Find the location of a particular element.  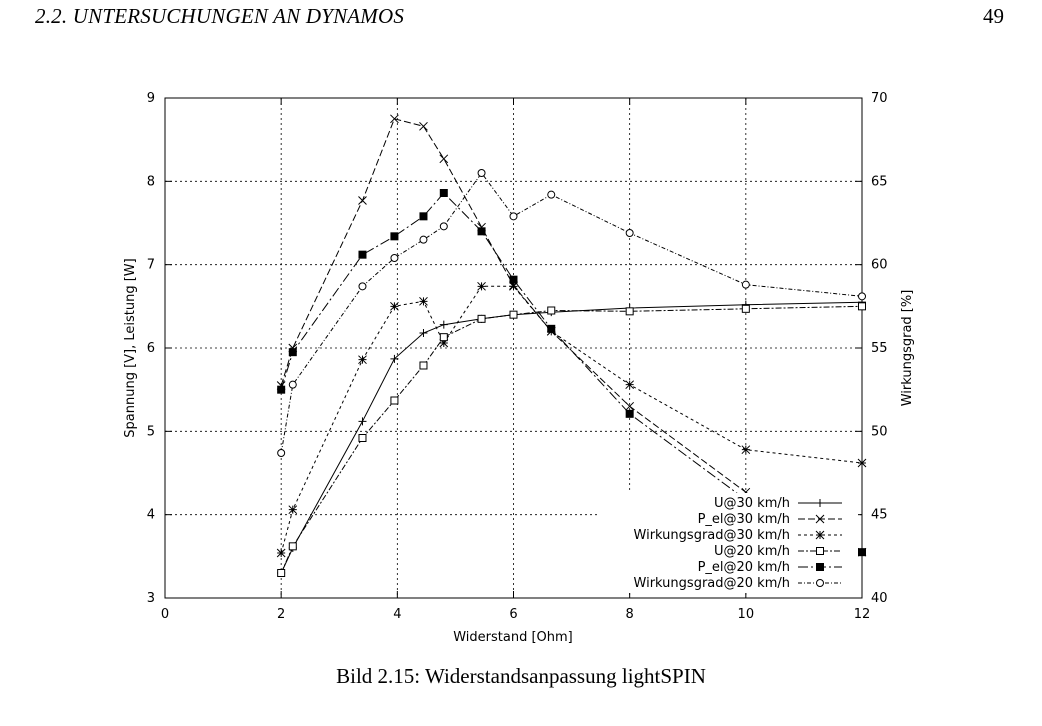

y-tick-label: 3 is located at coordinates (151, 598).